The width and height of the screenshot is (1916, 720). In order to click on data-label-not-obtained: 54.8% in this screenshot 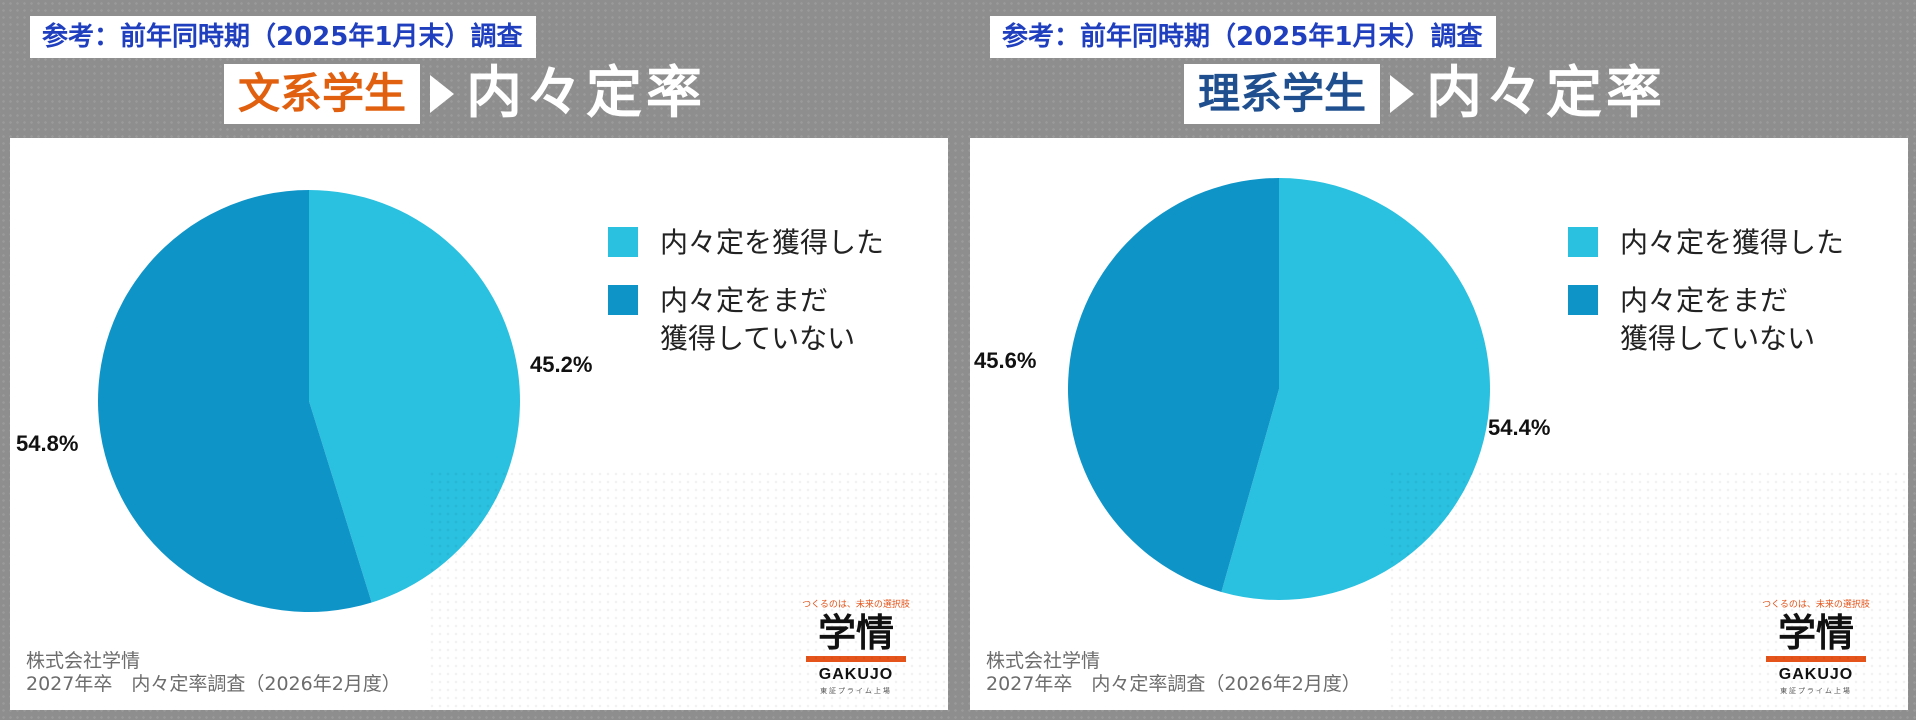, I will do `click(47, 443)`.